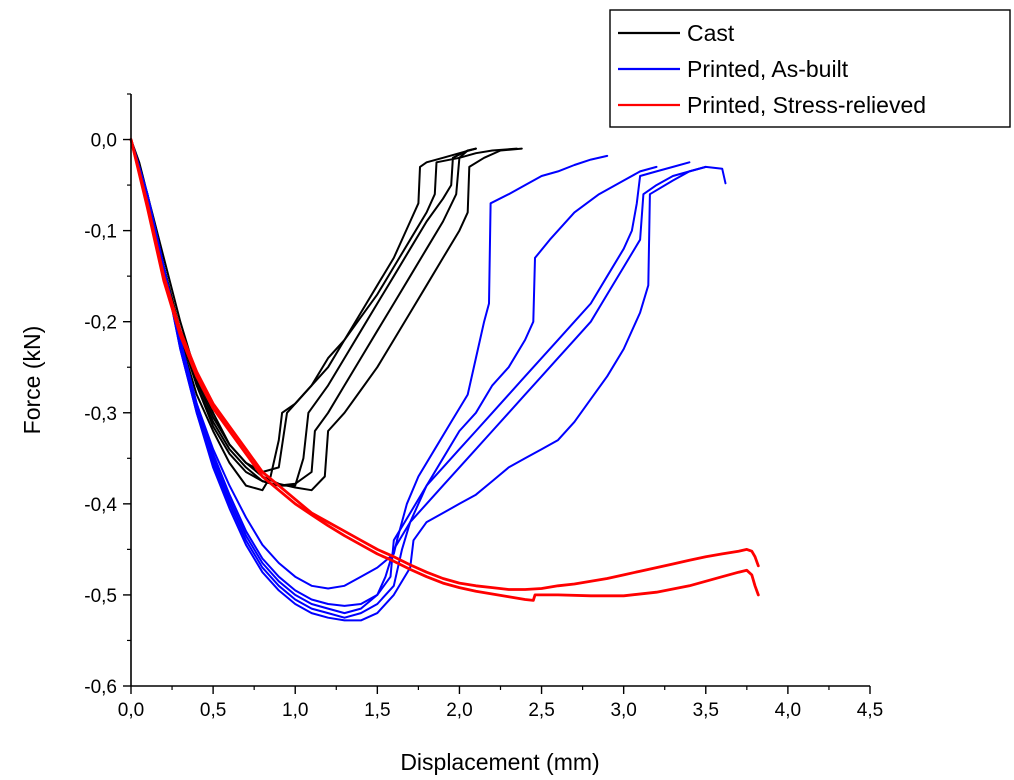  Describe the element at coordinates (100, 687) in the screenshot. I see `y-tick-label: -0,6` at that location.